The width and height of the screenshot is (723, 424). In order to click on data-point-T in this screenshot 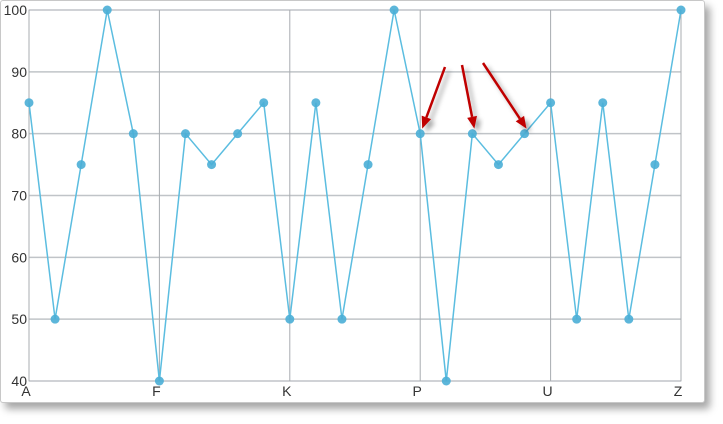, I will do `click(525, 134)`.